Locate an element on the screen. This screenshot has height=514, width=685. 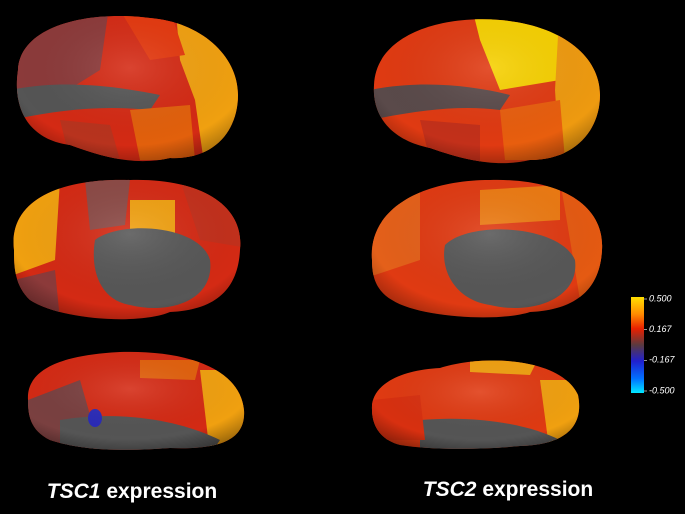
gene-name: TSC1 is located at coordinates (74, 491).